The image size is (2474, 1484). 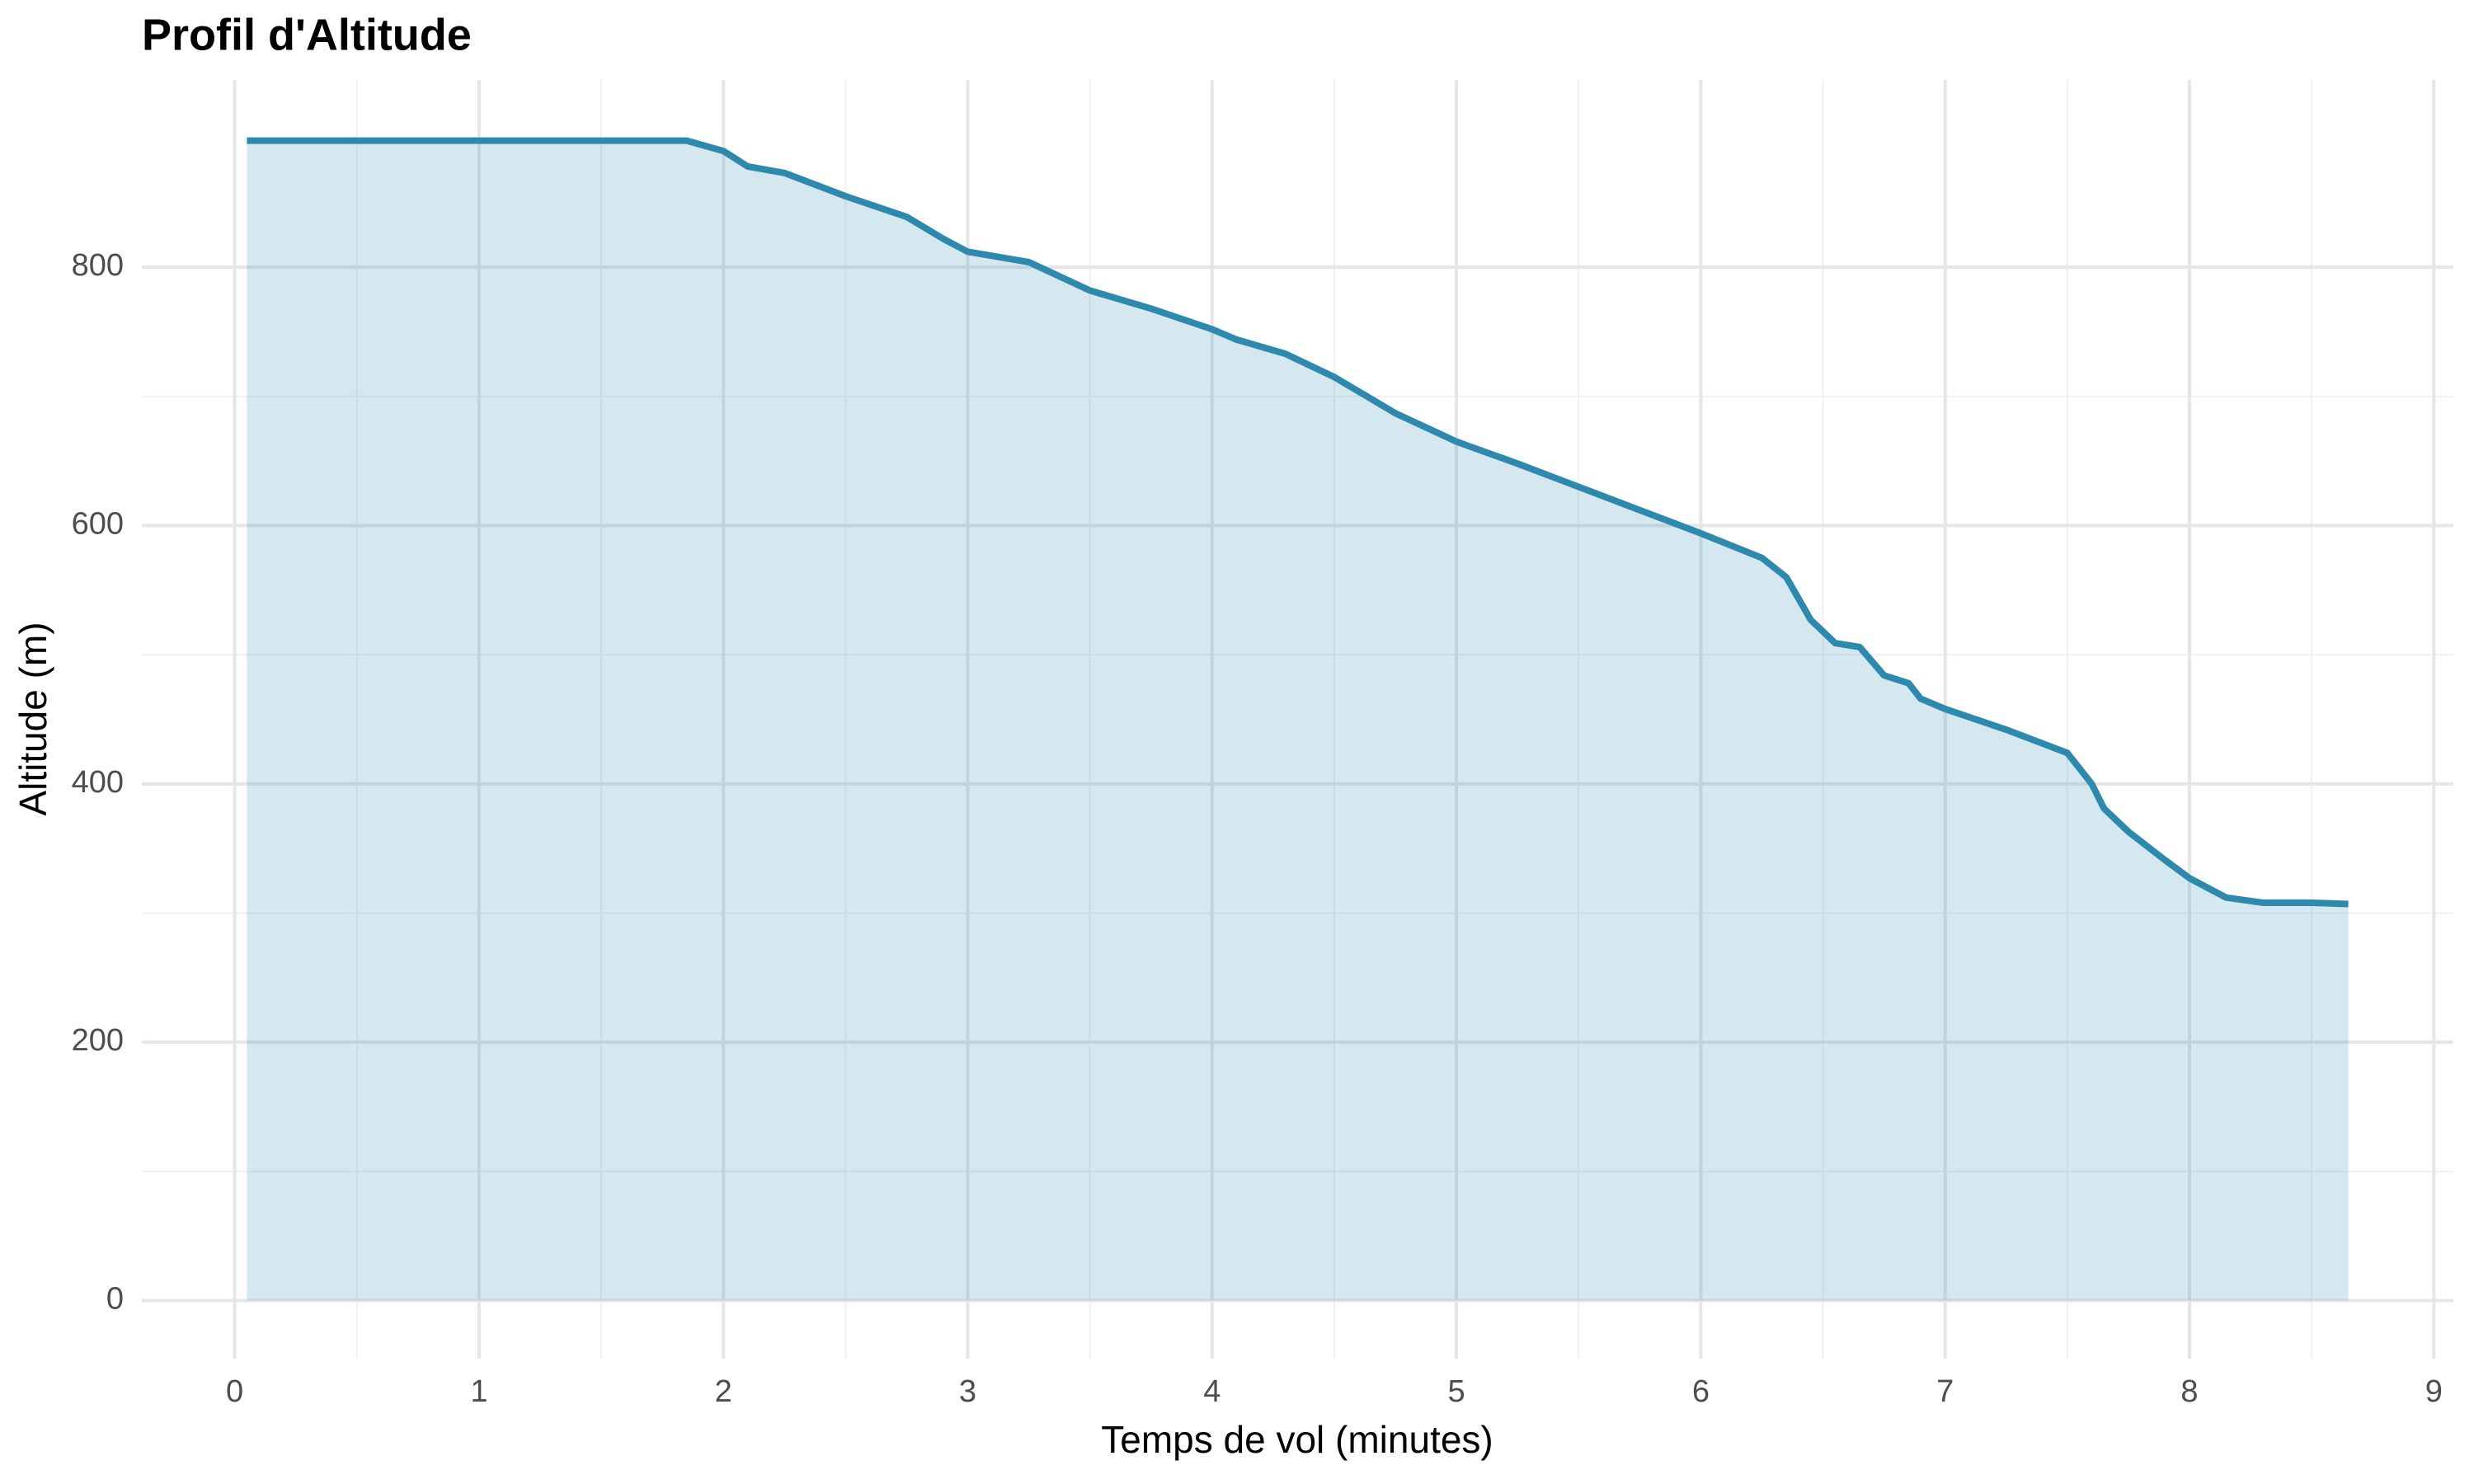 I want to click on x-axis-title: Temps de vol (minutes), so click(x=1297, y=1439).